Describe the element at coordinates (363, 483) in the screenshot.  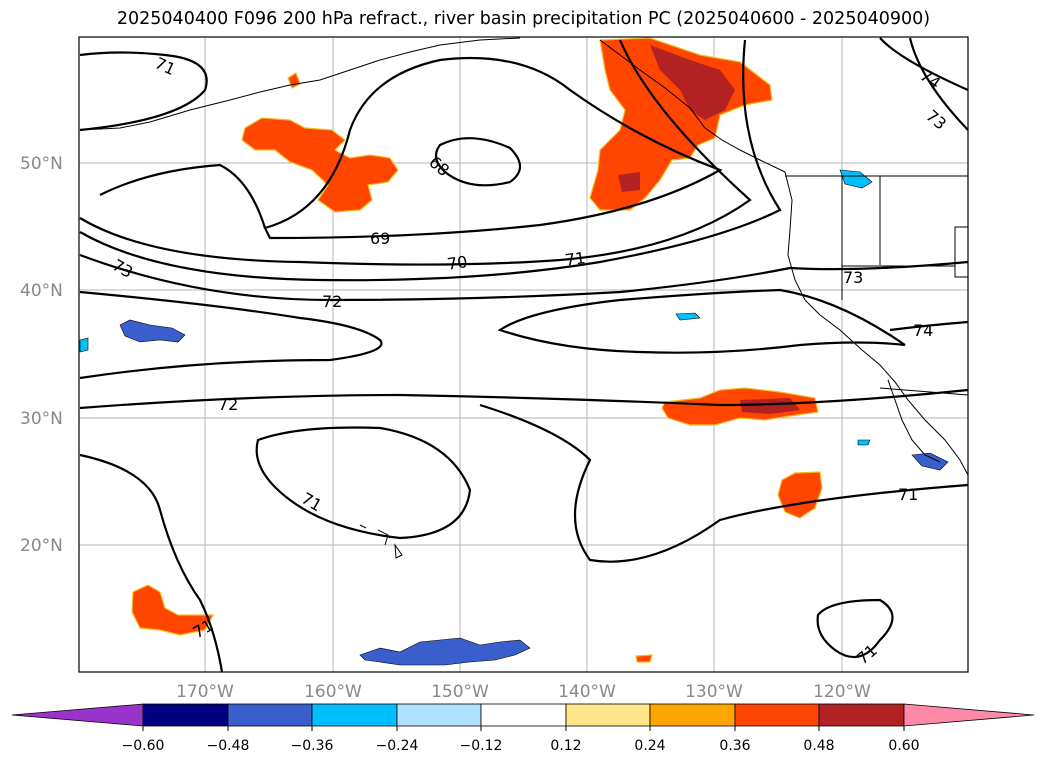
I see `contour-71-south-loop` at that location.